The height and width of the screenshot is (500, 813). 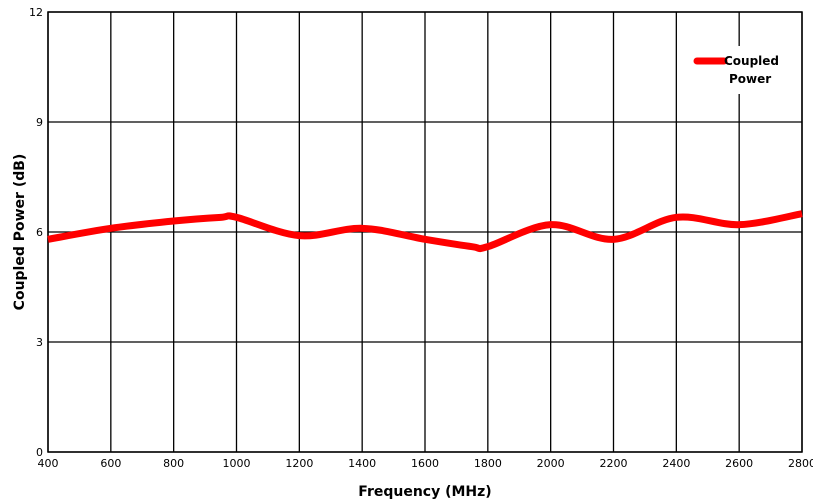 What do you see at coordinates (750, 79) in the screenshot?
I see `legend-label-line2: Power` at bounding box center [750, 79].